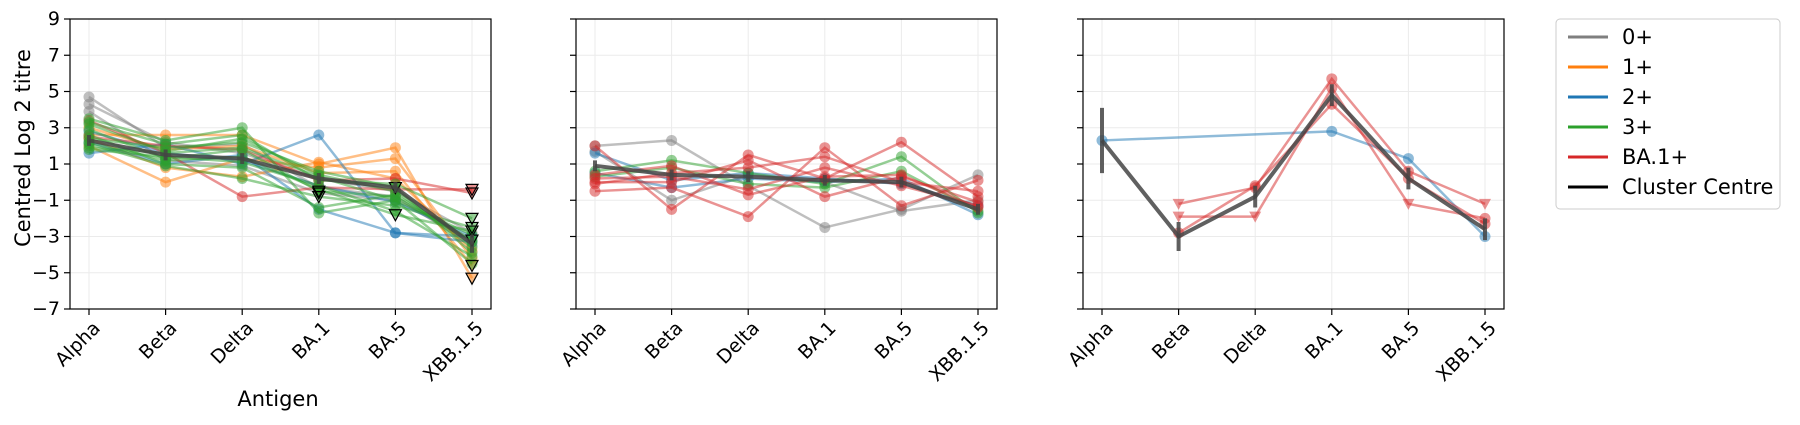 The image size is (1800, 425). I want to click on y-tick-label: −5, so click(46, 273).